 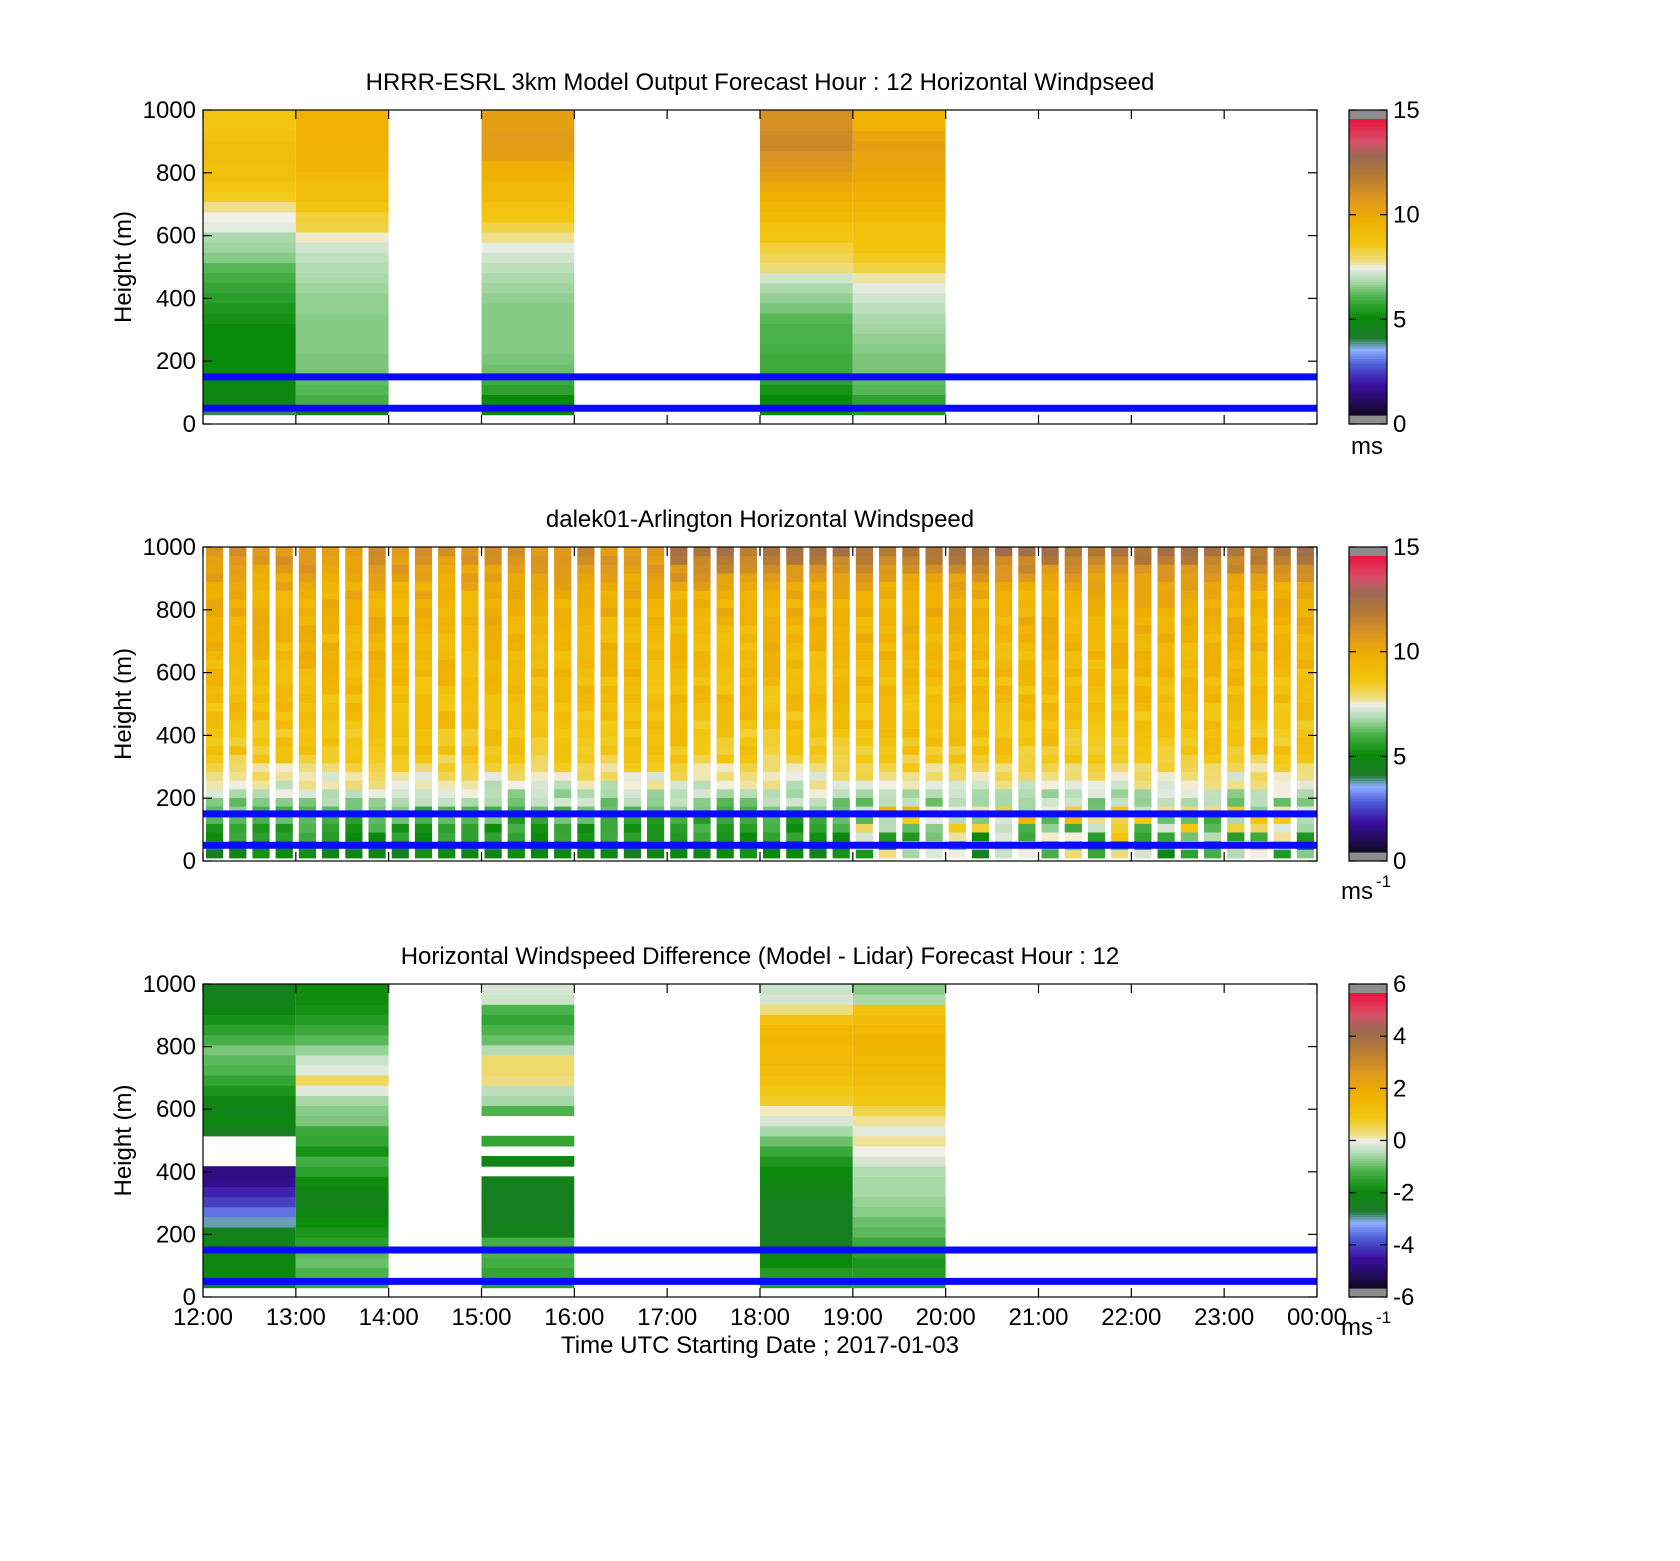 I want to click on colorbar-cap, so click(x=1368, y=988).